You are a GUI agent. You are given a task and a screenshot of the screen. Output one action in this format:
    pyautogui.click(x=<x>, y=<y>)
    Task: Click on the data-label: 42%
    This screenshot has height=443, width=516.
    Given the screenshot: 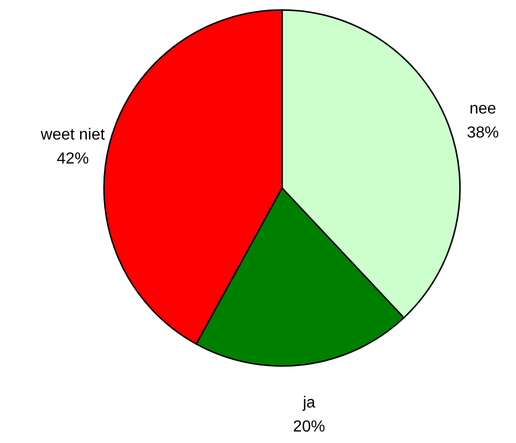 What is the action you would take?
    pyautogui.click(x=72, y=159)
    